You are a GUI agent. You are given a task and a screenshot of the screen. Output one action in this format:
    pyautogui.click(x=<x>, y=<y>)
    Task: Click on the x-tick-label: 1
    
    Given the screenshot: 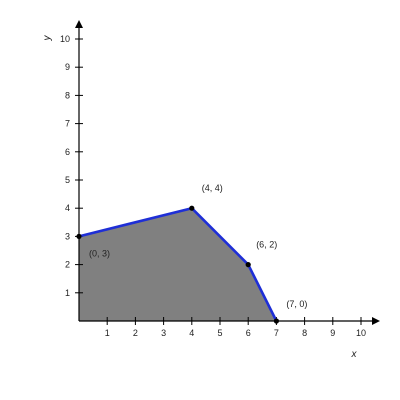 What is the action you would take?
    pyautogui.click(x=107, y=333)
    